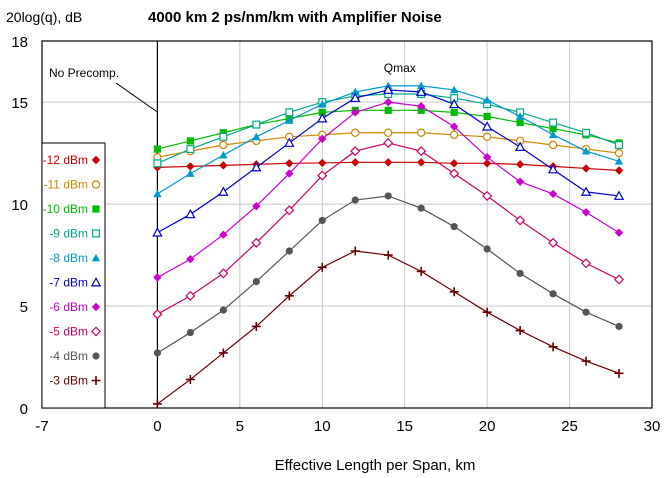 The width and height of the screenshot is (665, 478). Describe the element at coordinates (19, 205) in the screenshot. I see `y-tick-label: 10` at that location.